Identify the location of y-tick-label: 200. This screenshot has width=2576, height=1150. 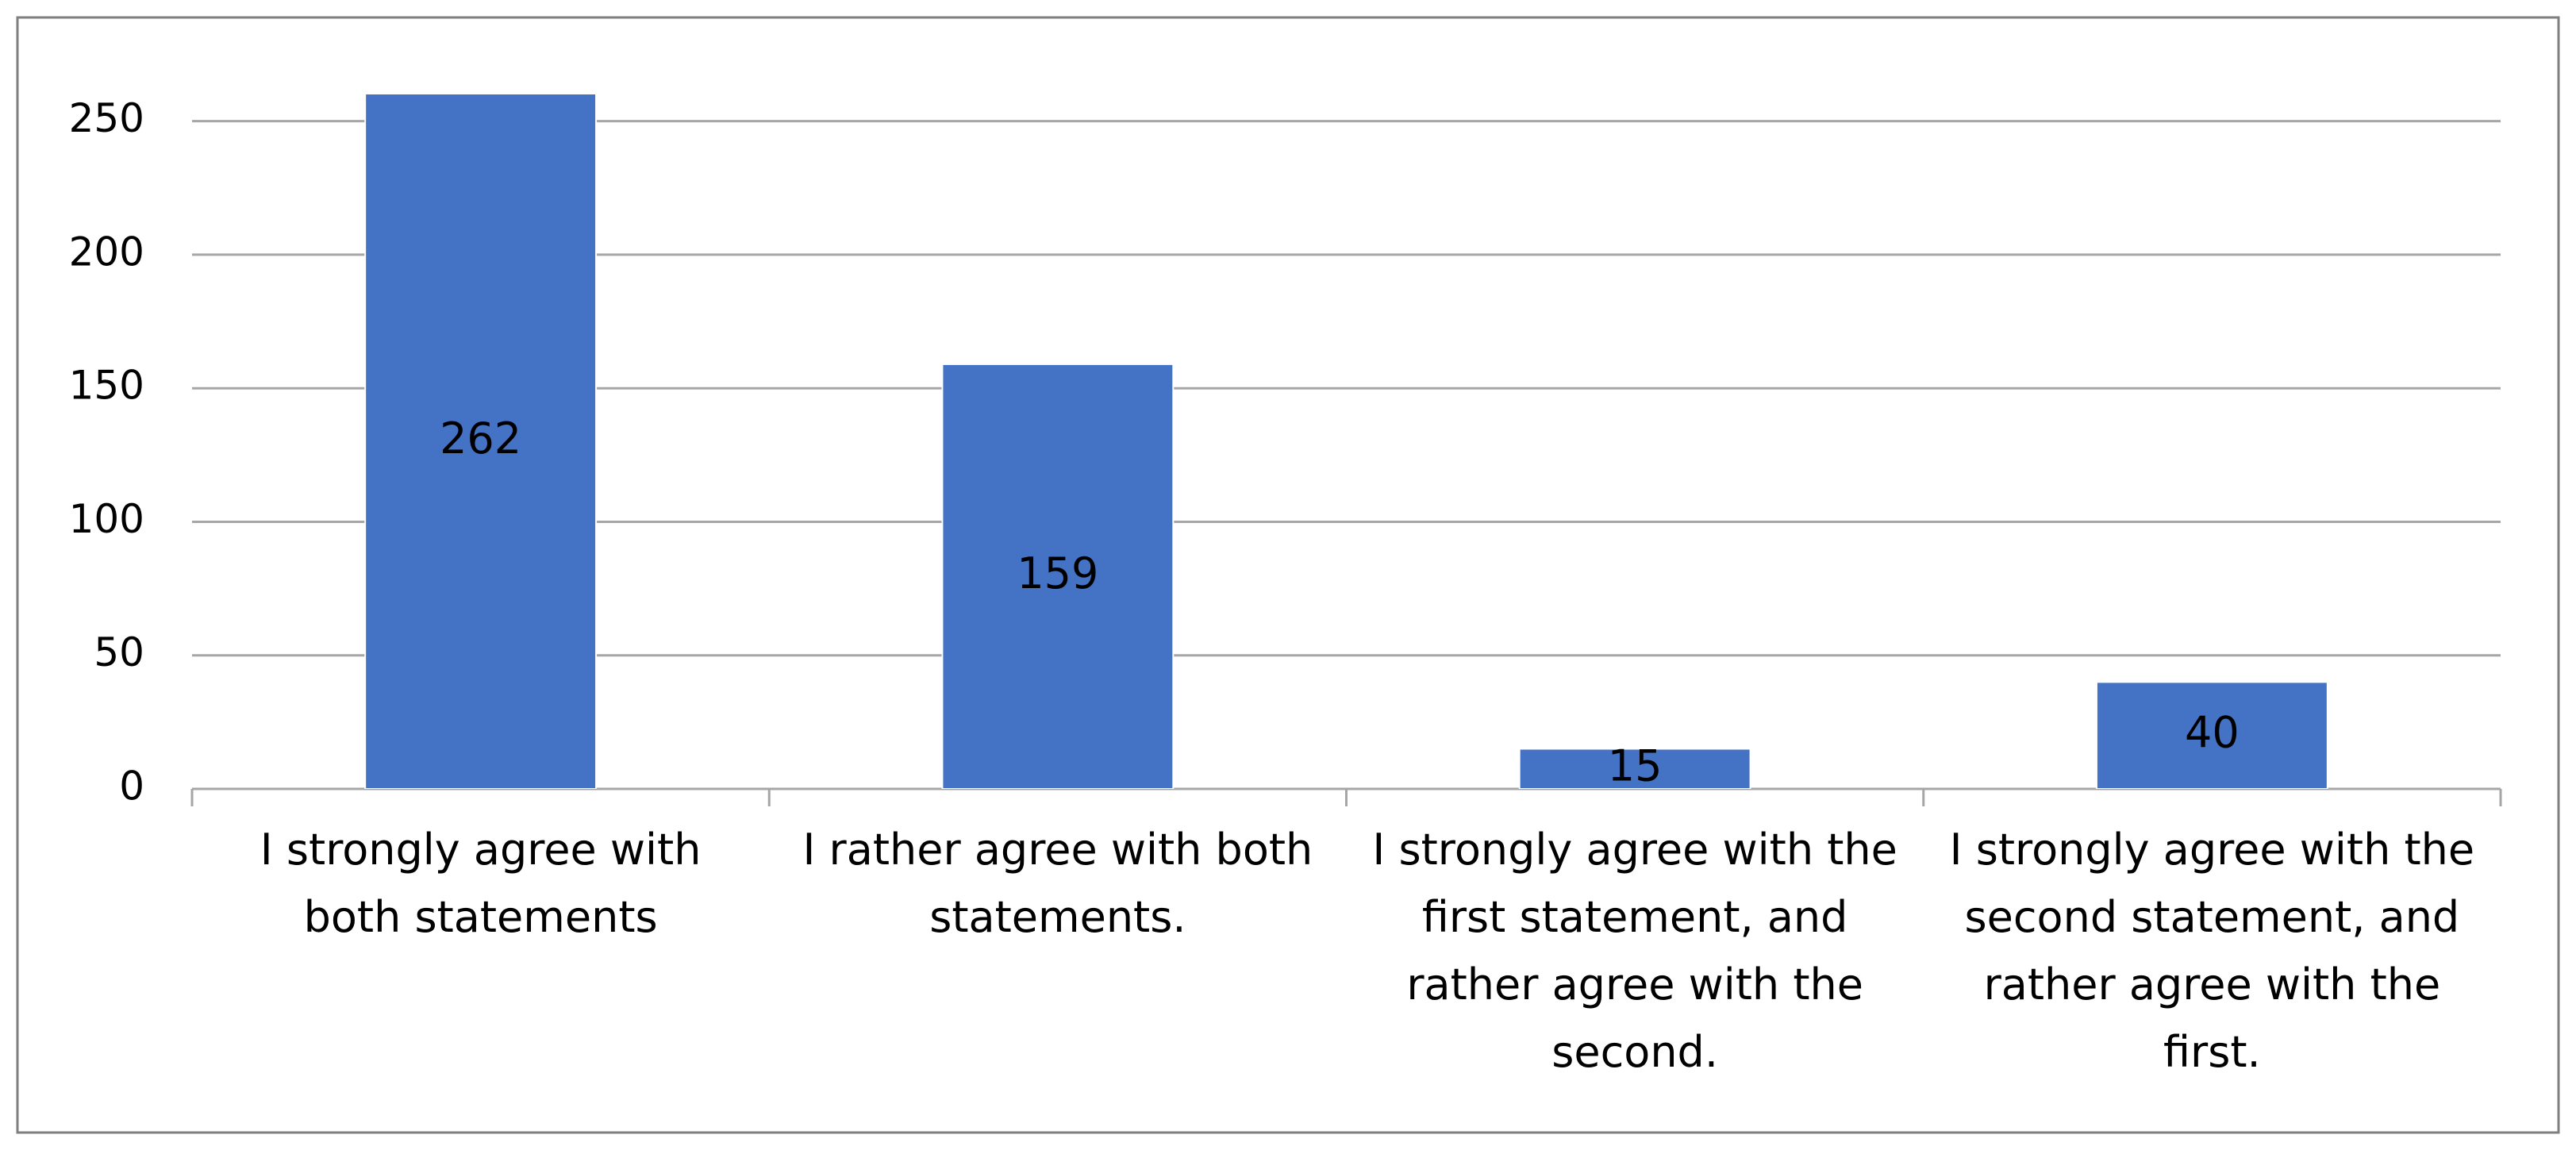
(106, 252).